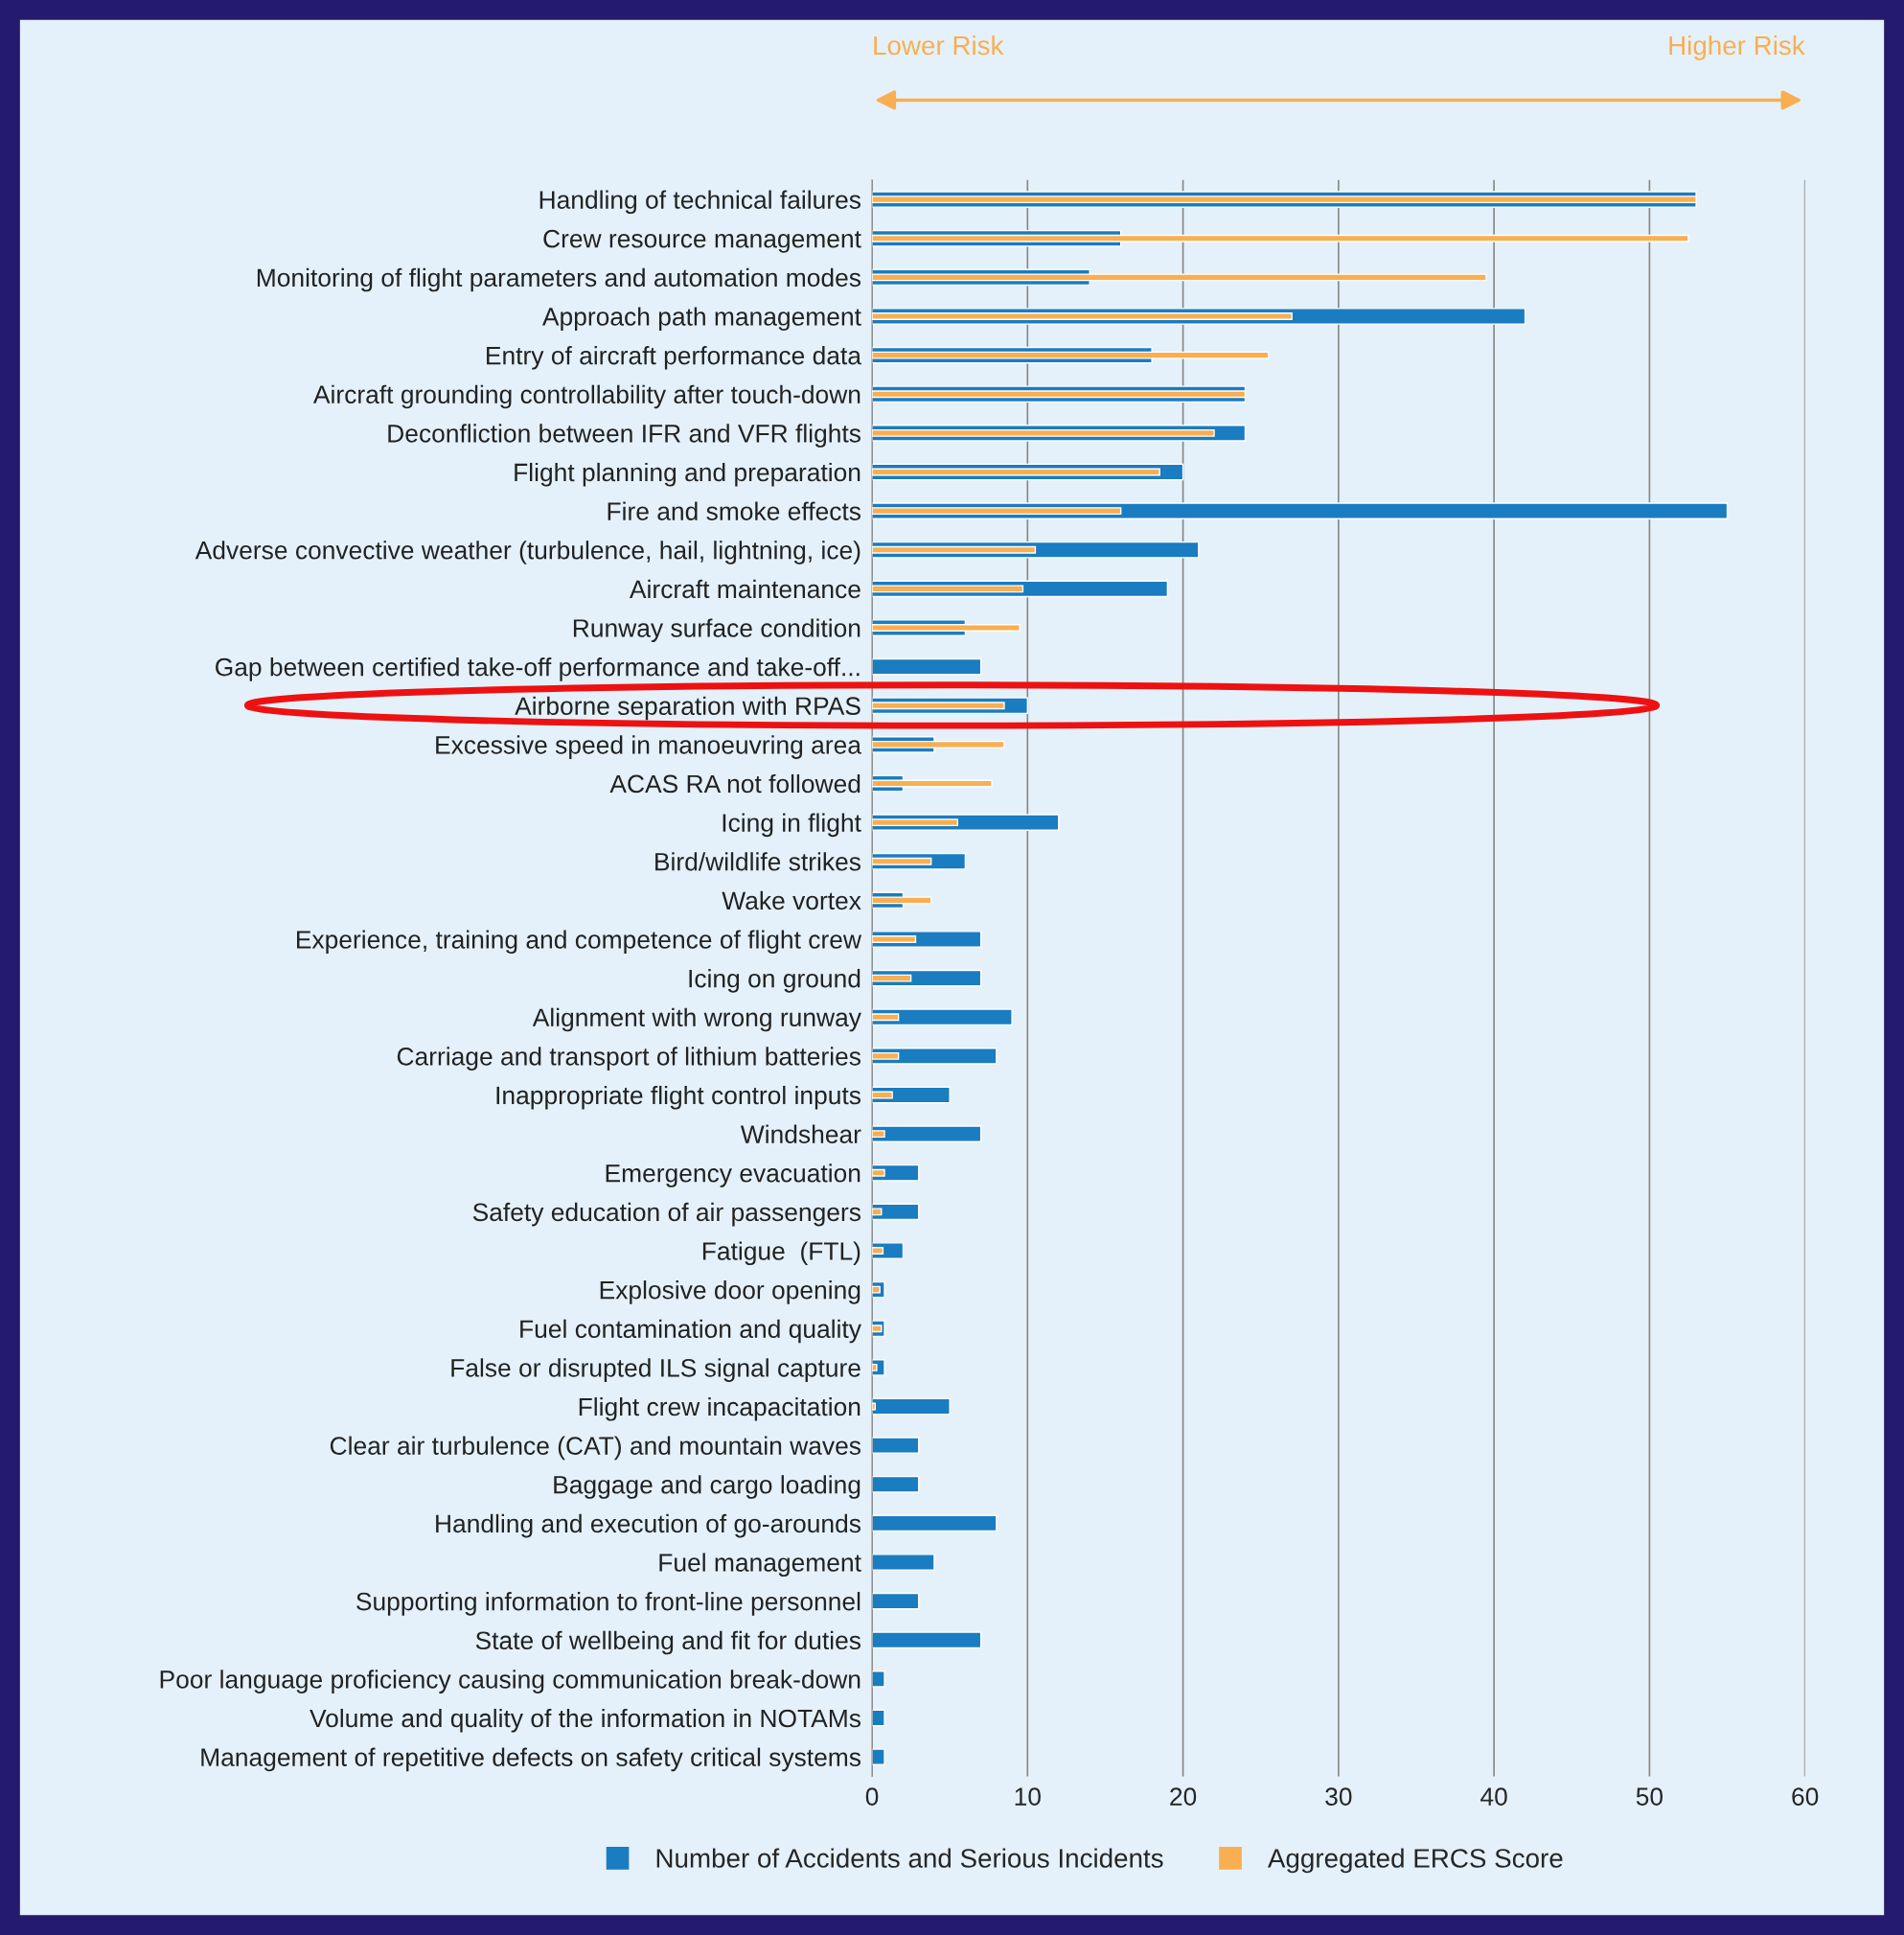 Image resolution: width=1904 pixels, height=1935 pixels. What do you see at coordinates (872, 1796) in the screenshot?
I see `x-tick-label: 0` at bounding box center [872, 1796].